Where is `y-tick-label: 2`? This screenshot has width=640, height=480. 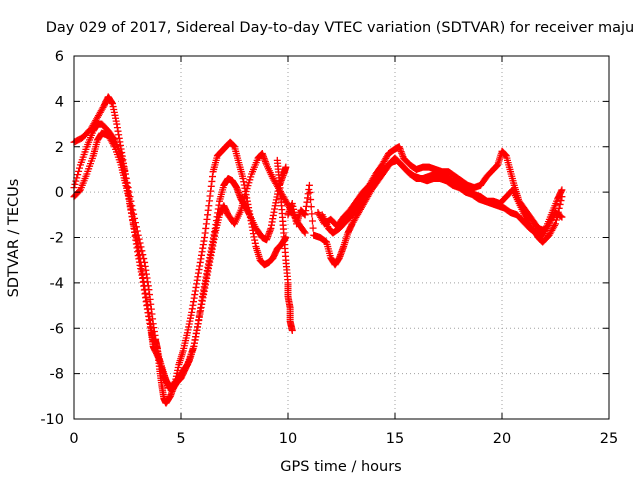 y-tick-label: 2 is located at coordinates (59, 148).